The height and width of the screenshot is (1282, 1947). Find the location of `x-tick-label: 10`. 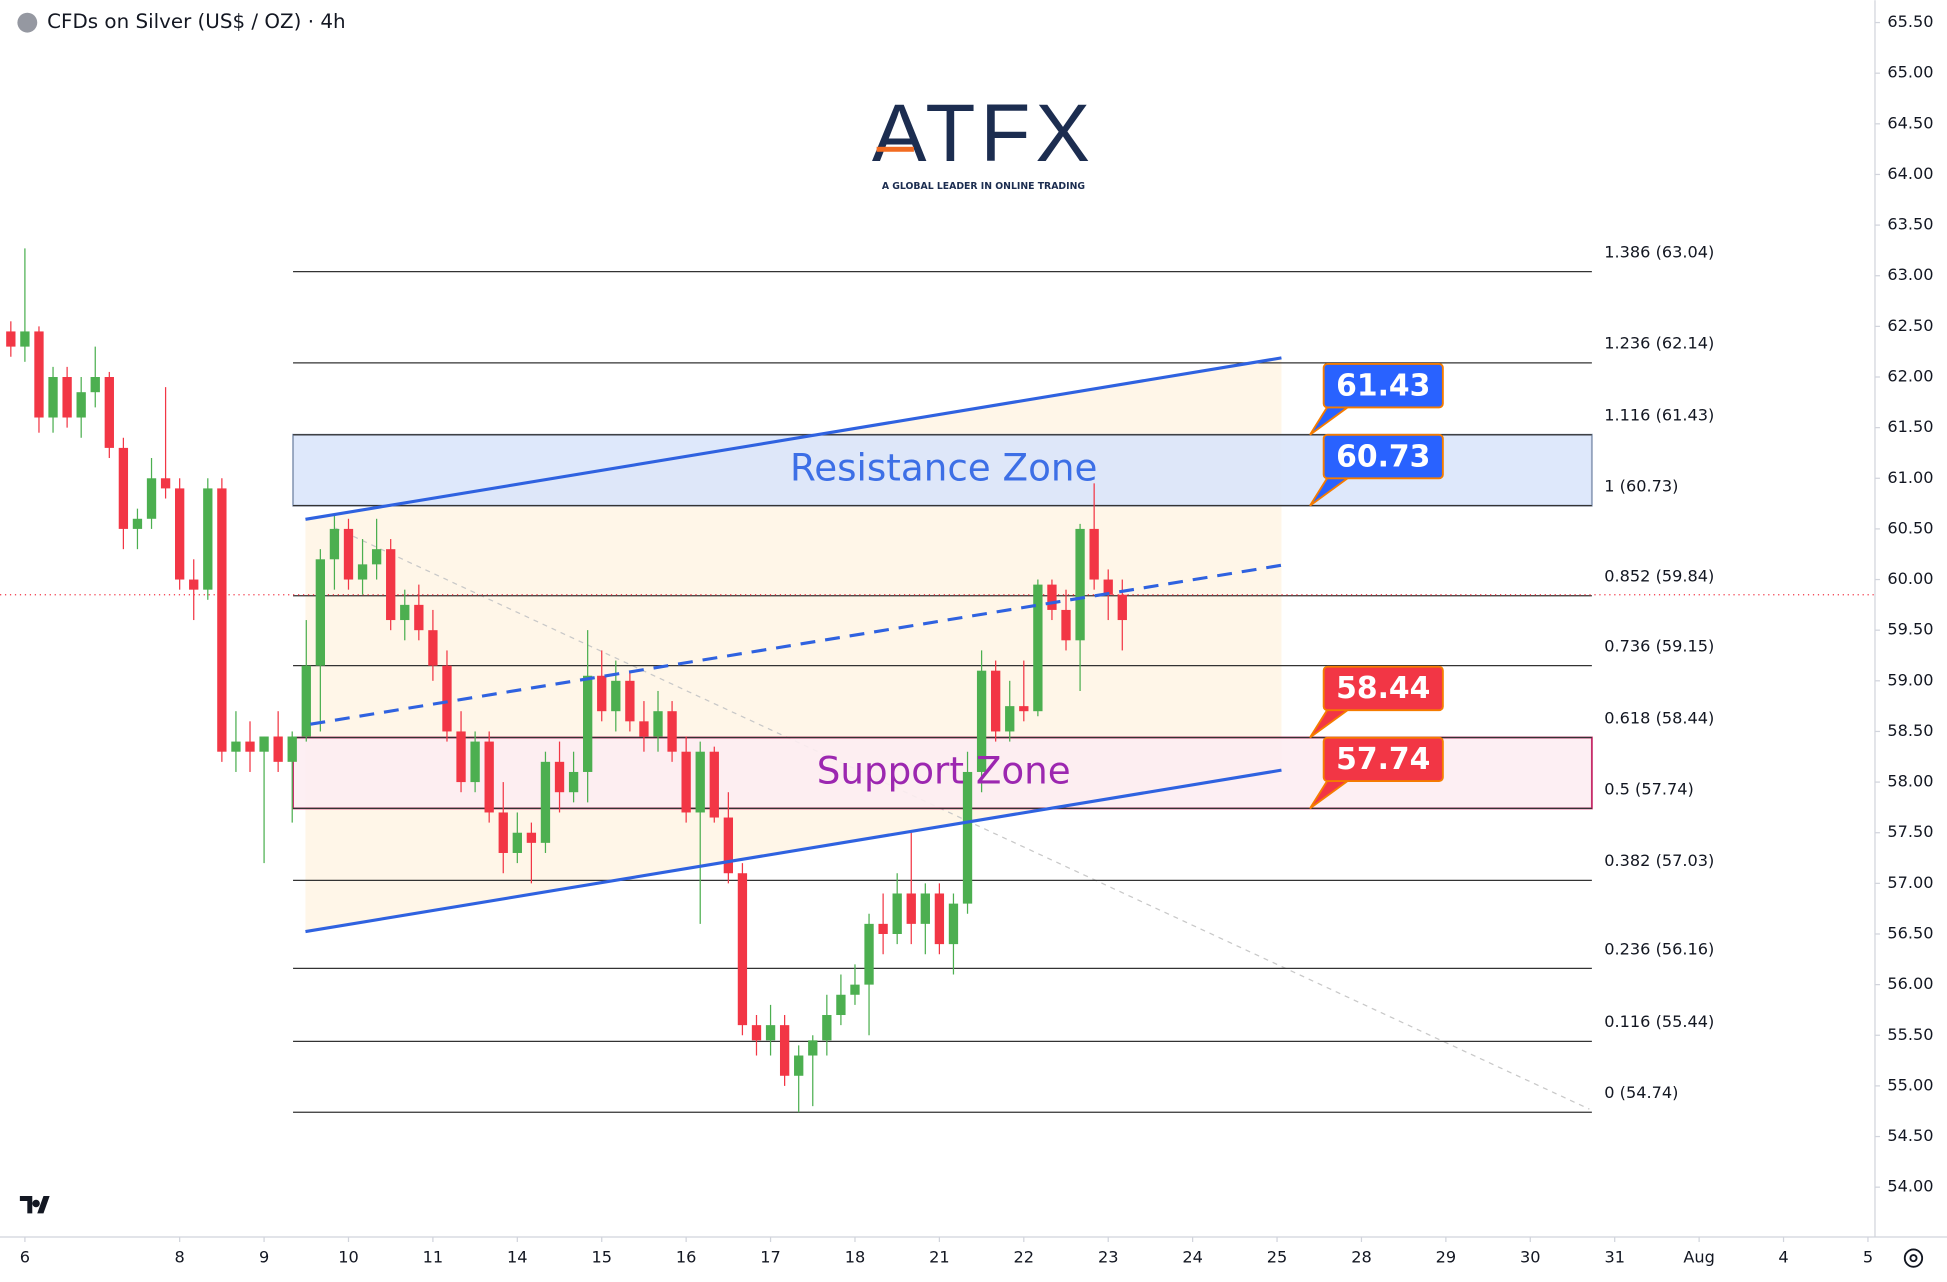

x-tick-label: 10 is located at coordinates (348, 1257).